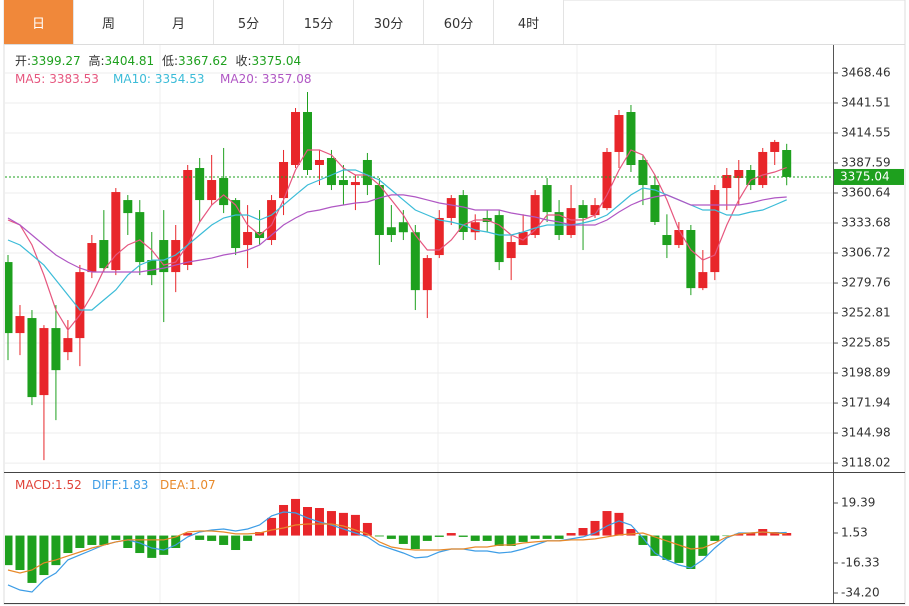  What do you see at coordinates (109, 22) in the screenshot?
I see `period-tab: 周` at bounding box center [109, 22].